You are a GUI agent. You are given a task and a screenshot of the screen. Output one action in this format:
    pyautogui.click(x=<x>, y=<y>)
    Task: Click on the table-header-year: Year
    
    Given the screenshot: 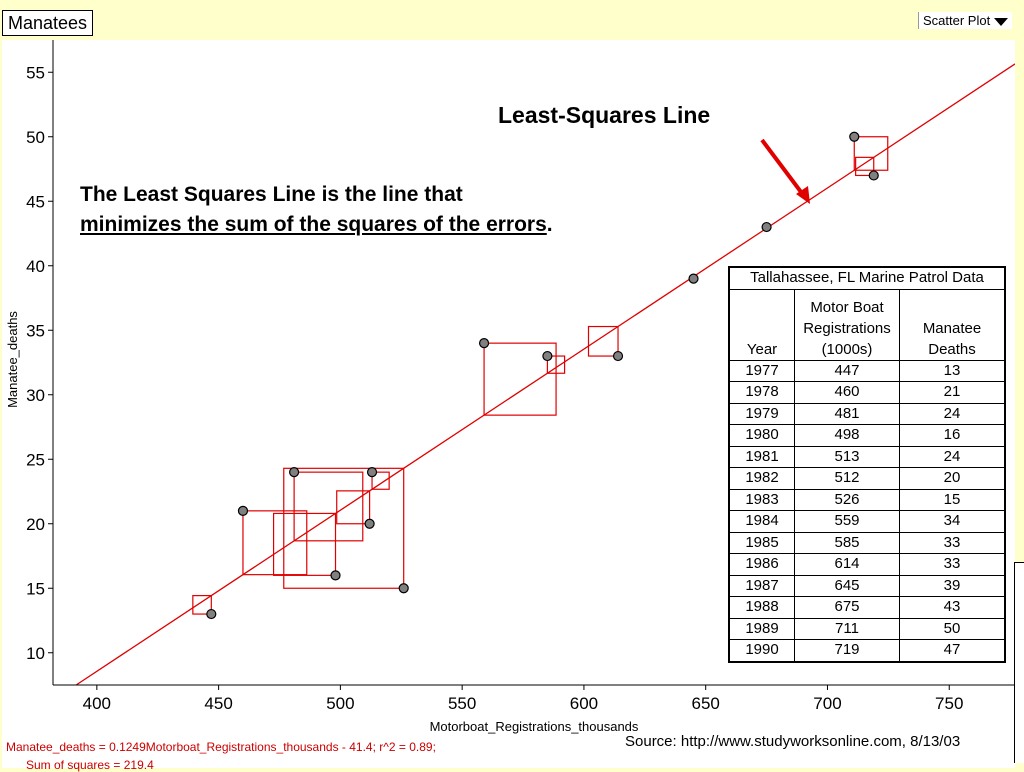 What is the action you would take?
    pyautogui.click(x=761, y=324)
    